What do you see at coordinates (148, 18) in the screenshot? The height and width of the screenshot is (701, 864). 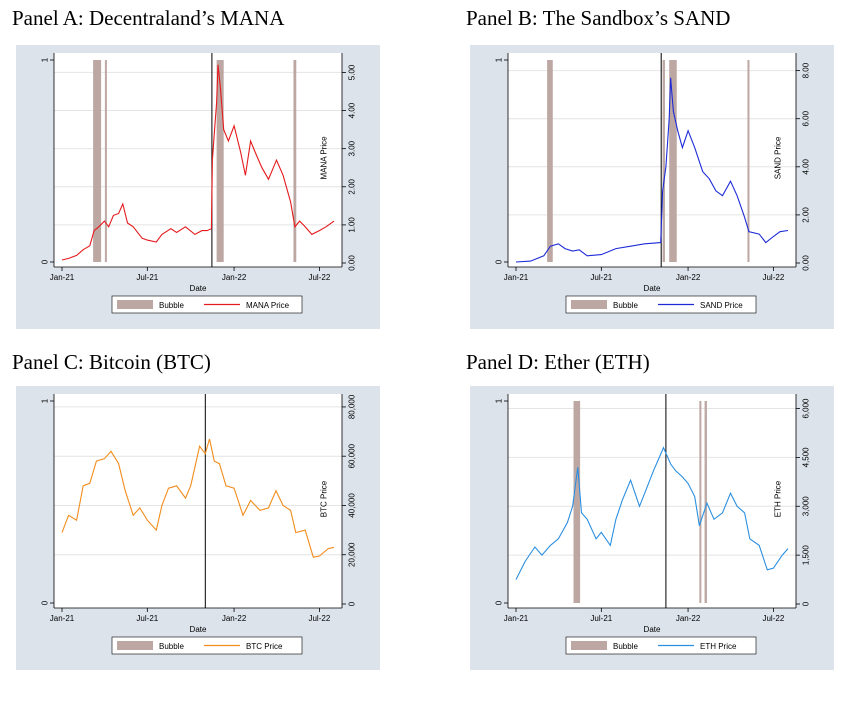 I see `panel-title-a: Panel A: Decentraland’s MANA` at bounding box center [148, 18].